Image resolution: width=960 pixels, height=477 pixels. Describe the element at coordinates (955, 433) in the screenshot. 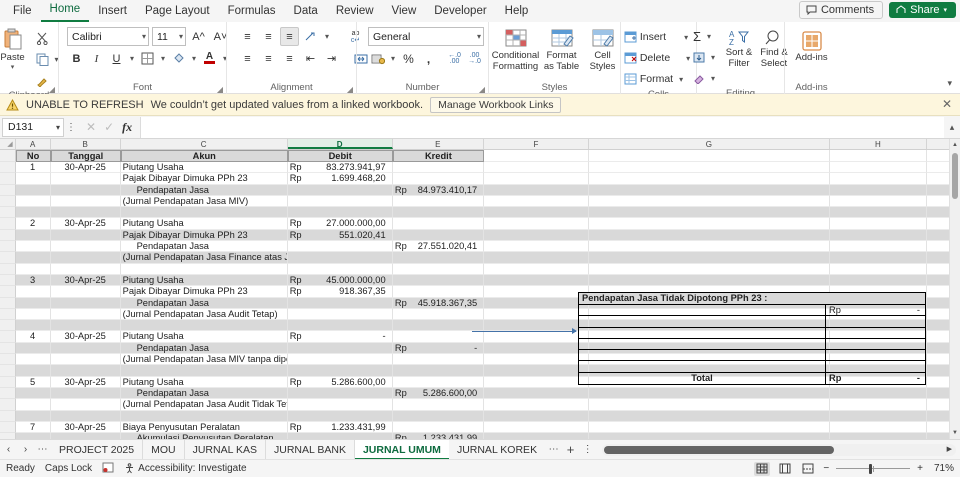

I see `scroll-down-icon: ▼` at that location.